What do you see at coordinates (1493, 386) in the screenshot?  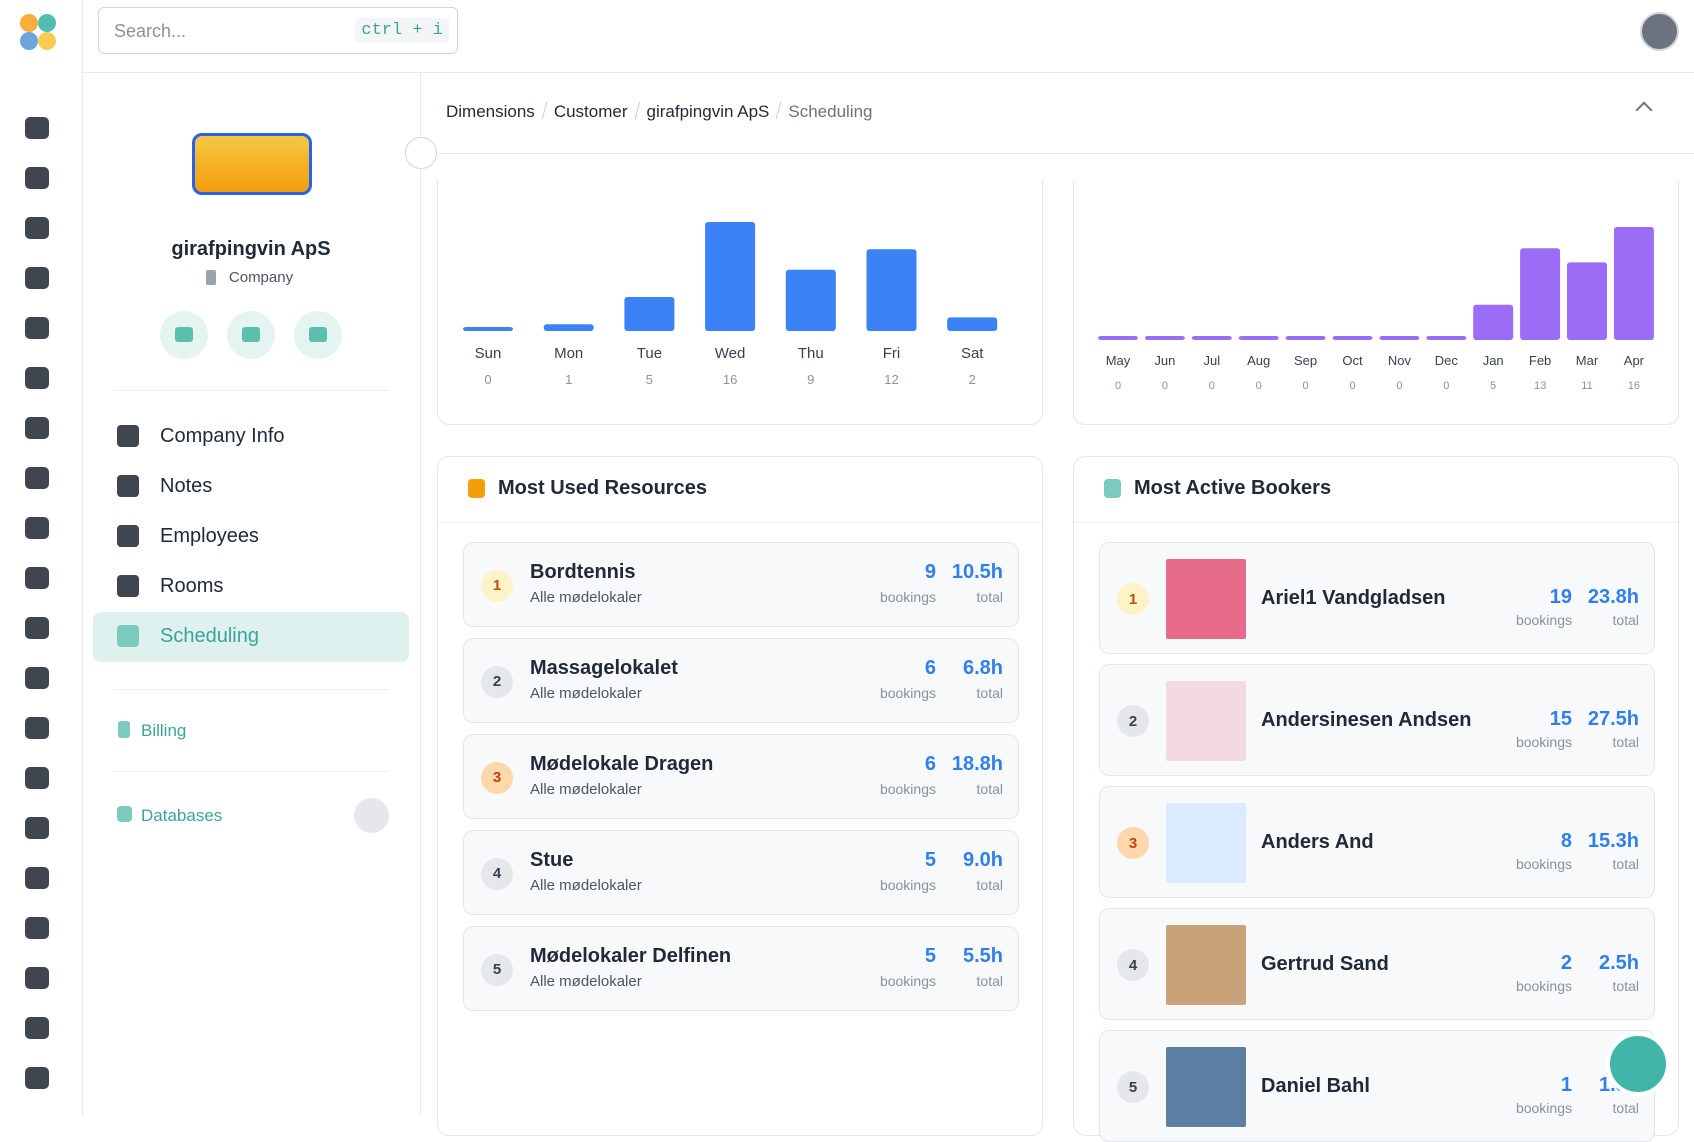 I see `value-label: 5` at bounding box center [1493, 386].